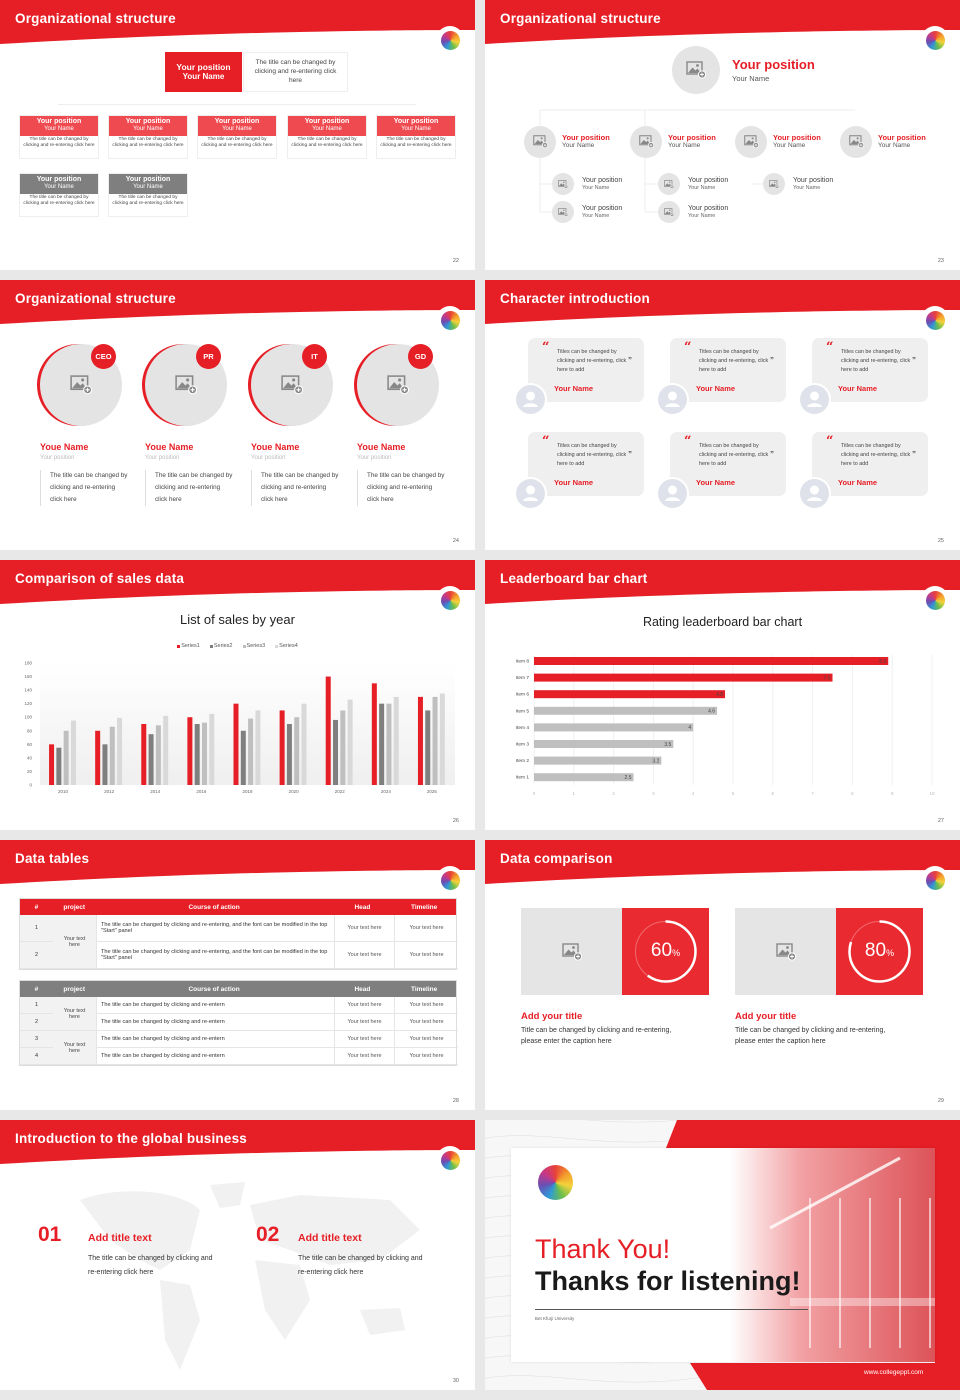  I want to click on y-category-label: Item 6, so click(523, 695).